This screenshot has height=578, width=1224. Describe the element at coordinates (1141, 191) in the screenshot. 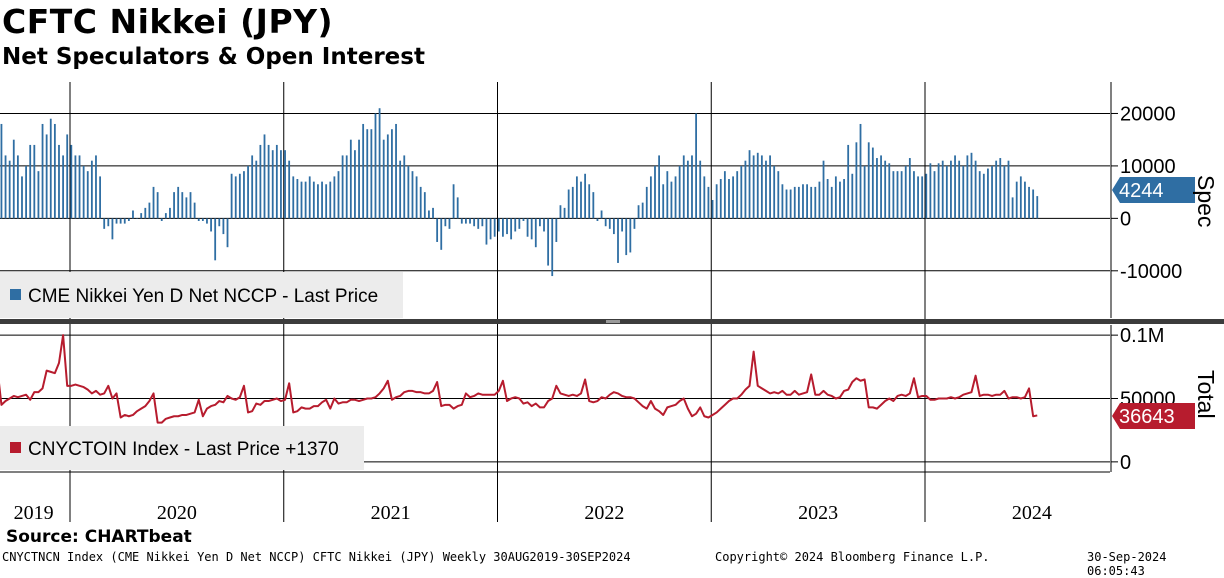

I see `spec-last-value: 4244` at that location.